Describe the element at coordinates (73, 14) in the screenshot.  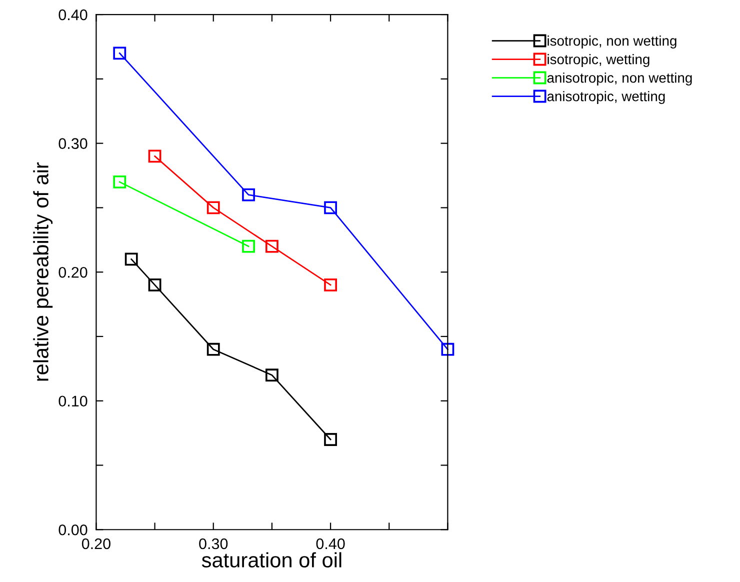
I see `y-tick-label: 0.40` at that location.